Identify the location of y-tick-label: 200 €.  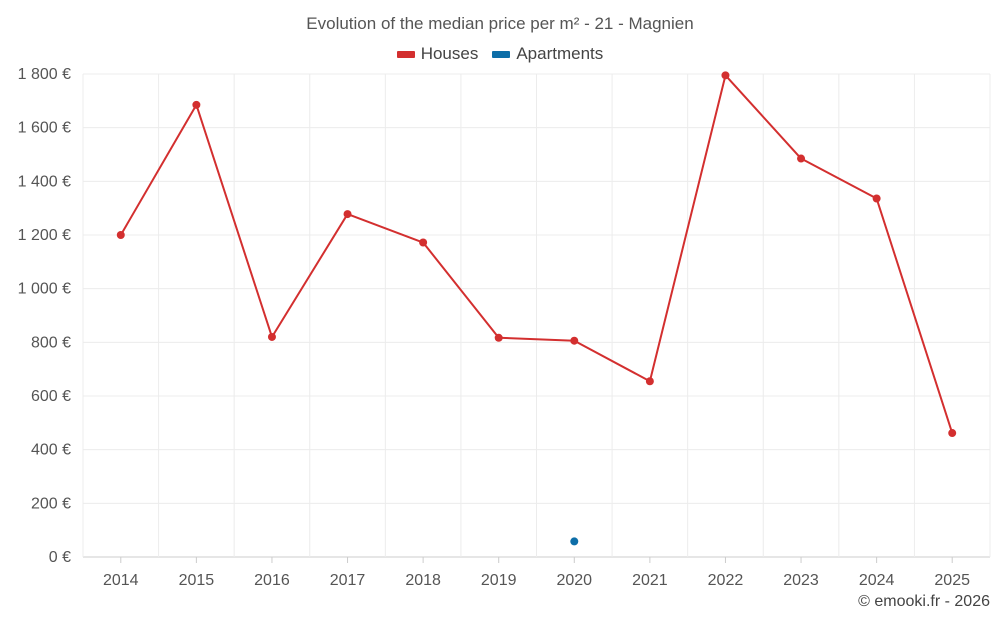
(51, 503).